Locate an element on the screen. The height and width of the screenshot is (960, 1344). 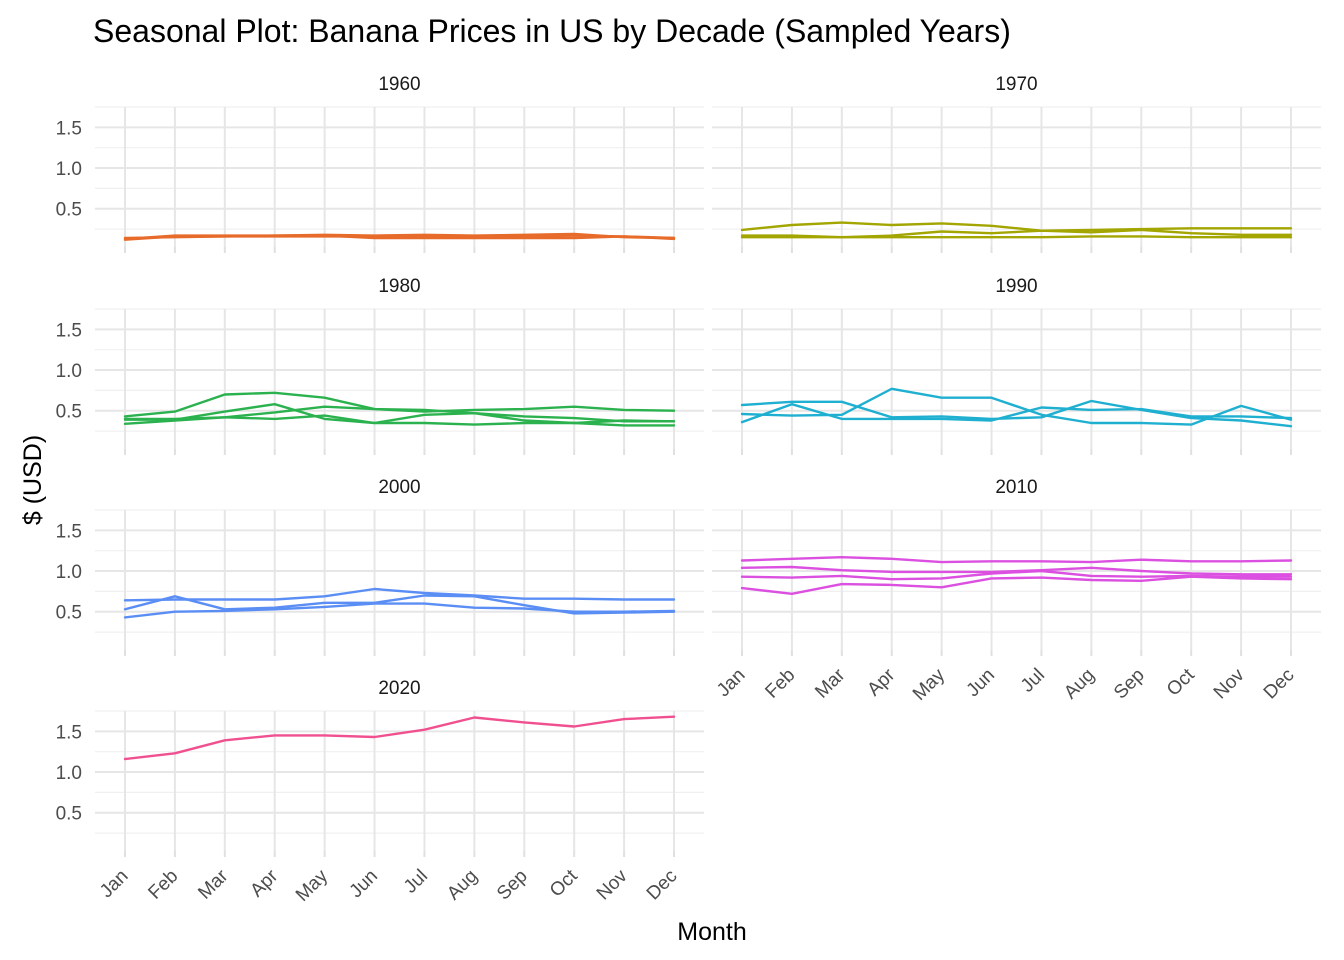
facet-label: 2020 is located at coordinates (399, 688).